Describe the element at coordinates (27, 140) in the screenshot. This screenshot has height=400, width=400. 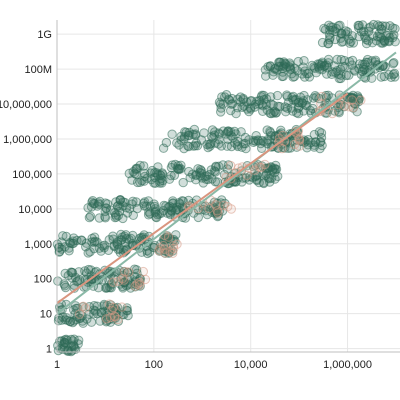
I see `y-tick-label: 1,000,000` at that location.